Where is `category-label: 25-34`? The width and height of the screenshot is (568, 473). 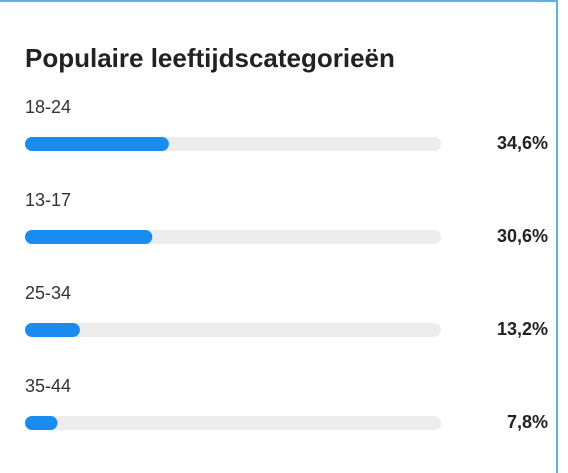
category-label: 25-34 is located at coordinates (48, 293).